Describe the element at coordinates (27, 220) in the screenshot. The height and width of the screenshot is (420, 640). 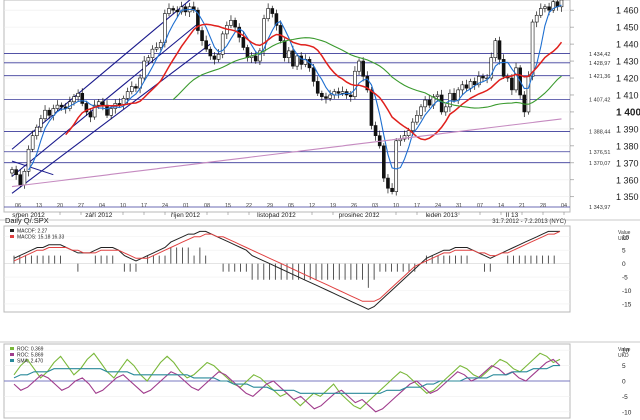
I see `indicator-title: Daily Q/.SPX` at that location.